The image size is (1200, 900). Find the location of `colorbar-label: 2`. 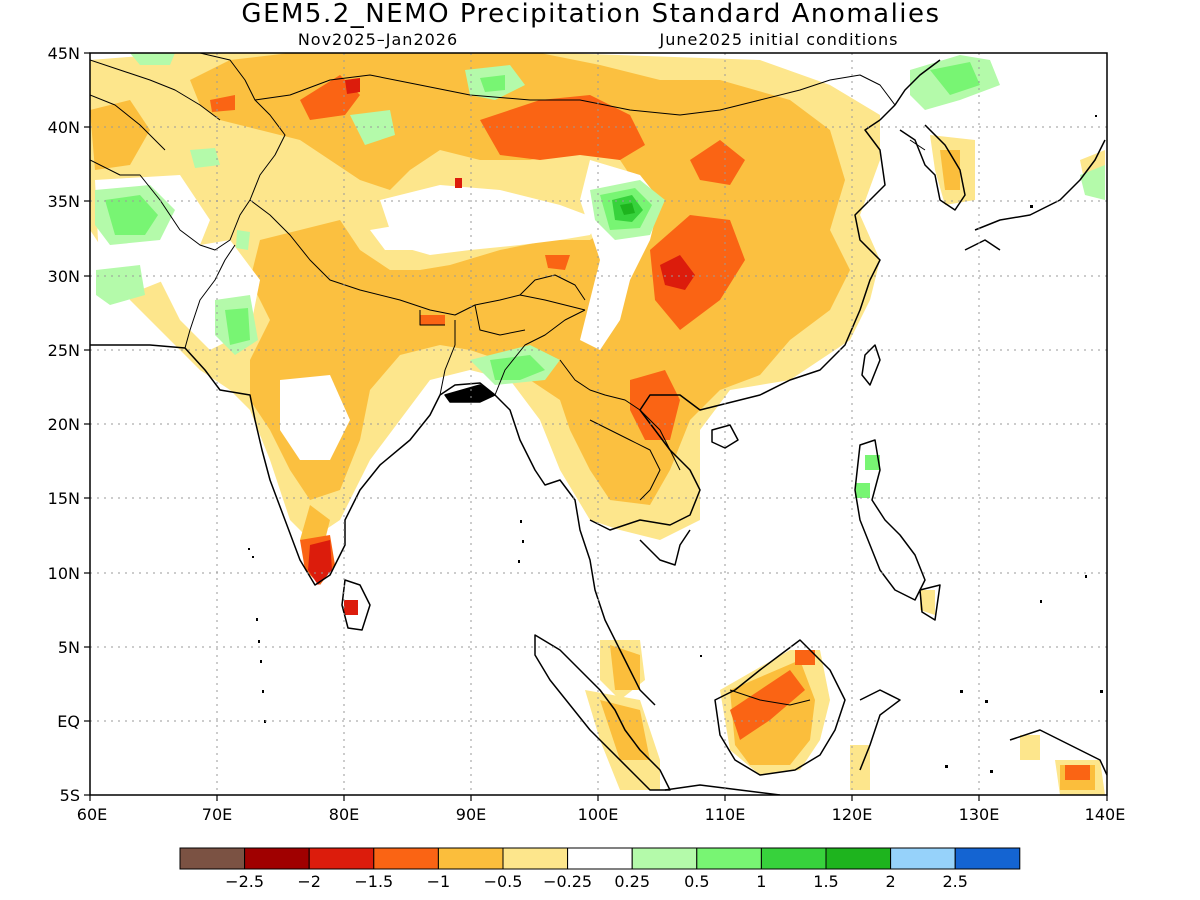

colorbar-label: 2 is located at coordinates (891, 881).